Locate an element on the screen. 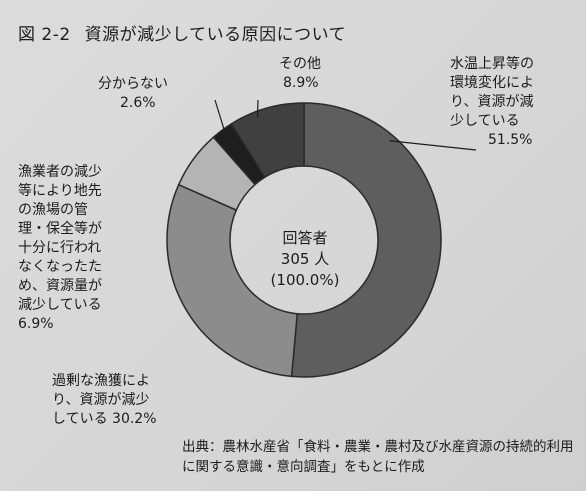 The image size is (586, 491). label-line: の漁場の管 is located at coordinates (53, 210).